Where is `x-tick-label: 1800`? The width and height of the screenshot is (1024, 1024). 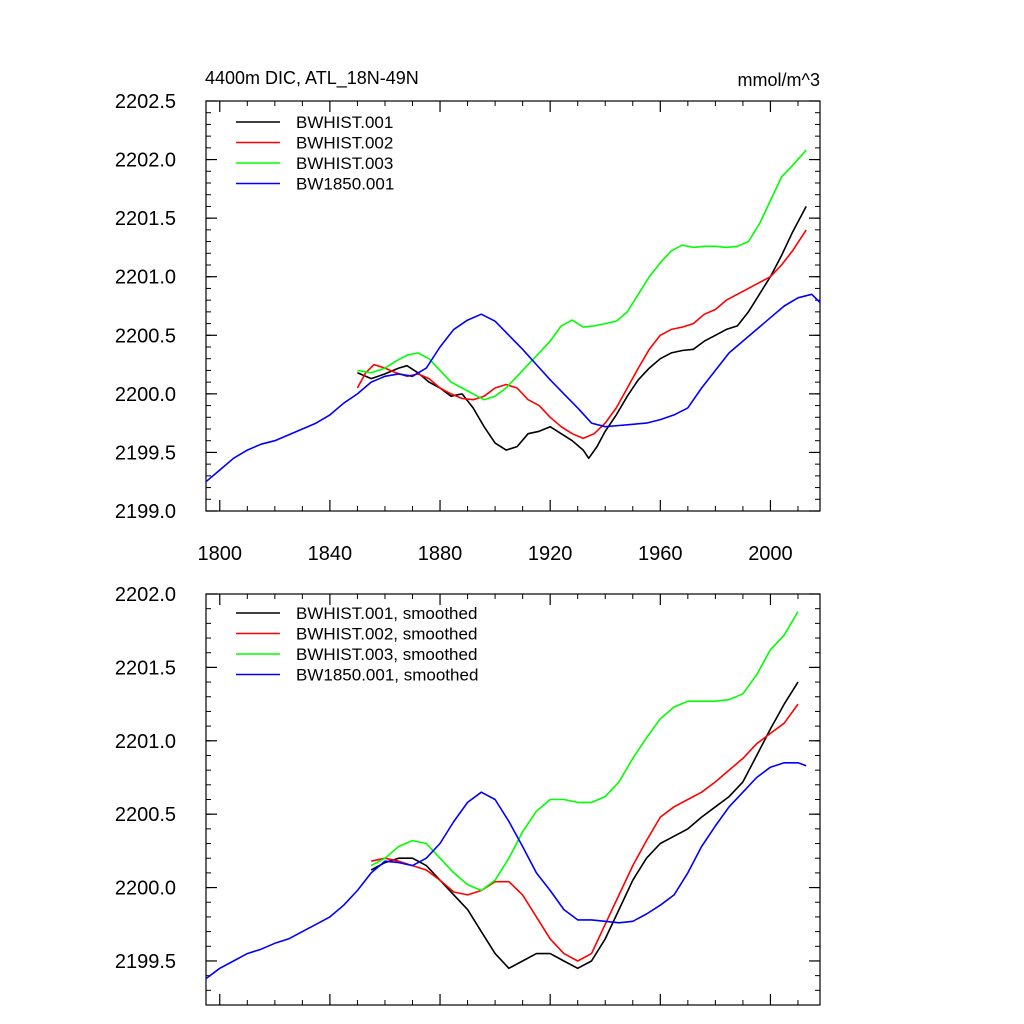 x-tick-label: 1800 is located at coordinates (220, 554).